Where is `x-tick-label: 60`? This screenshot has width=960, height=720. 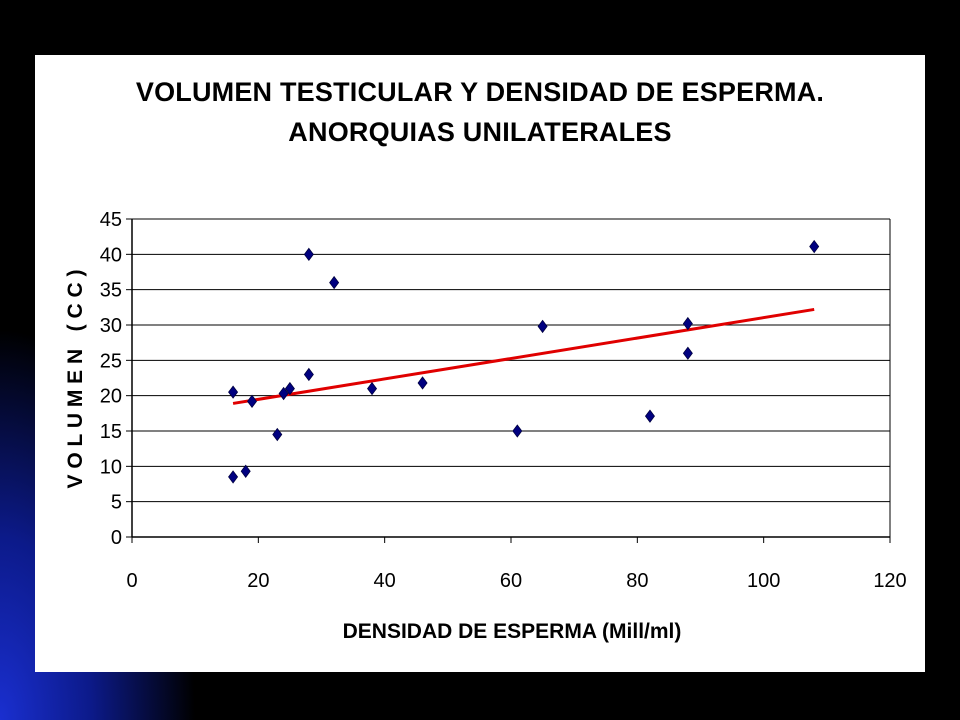
x-tick-label: 60 is located at coordinates (511, 581).